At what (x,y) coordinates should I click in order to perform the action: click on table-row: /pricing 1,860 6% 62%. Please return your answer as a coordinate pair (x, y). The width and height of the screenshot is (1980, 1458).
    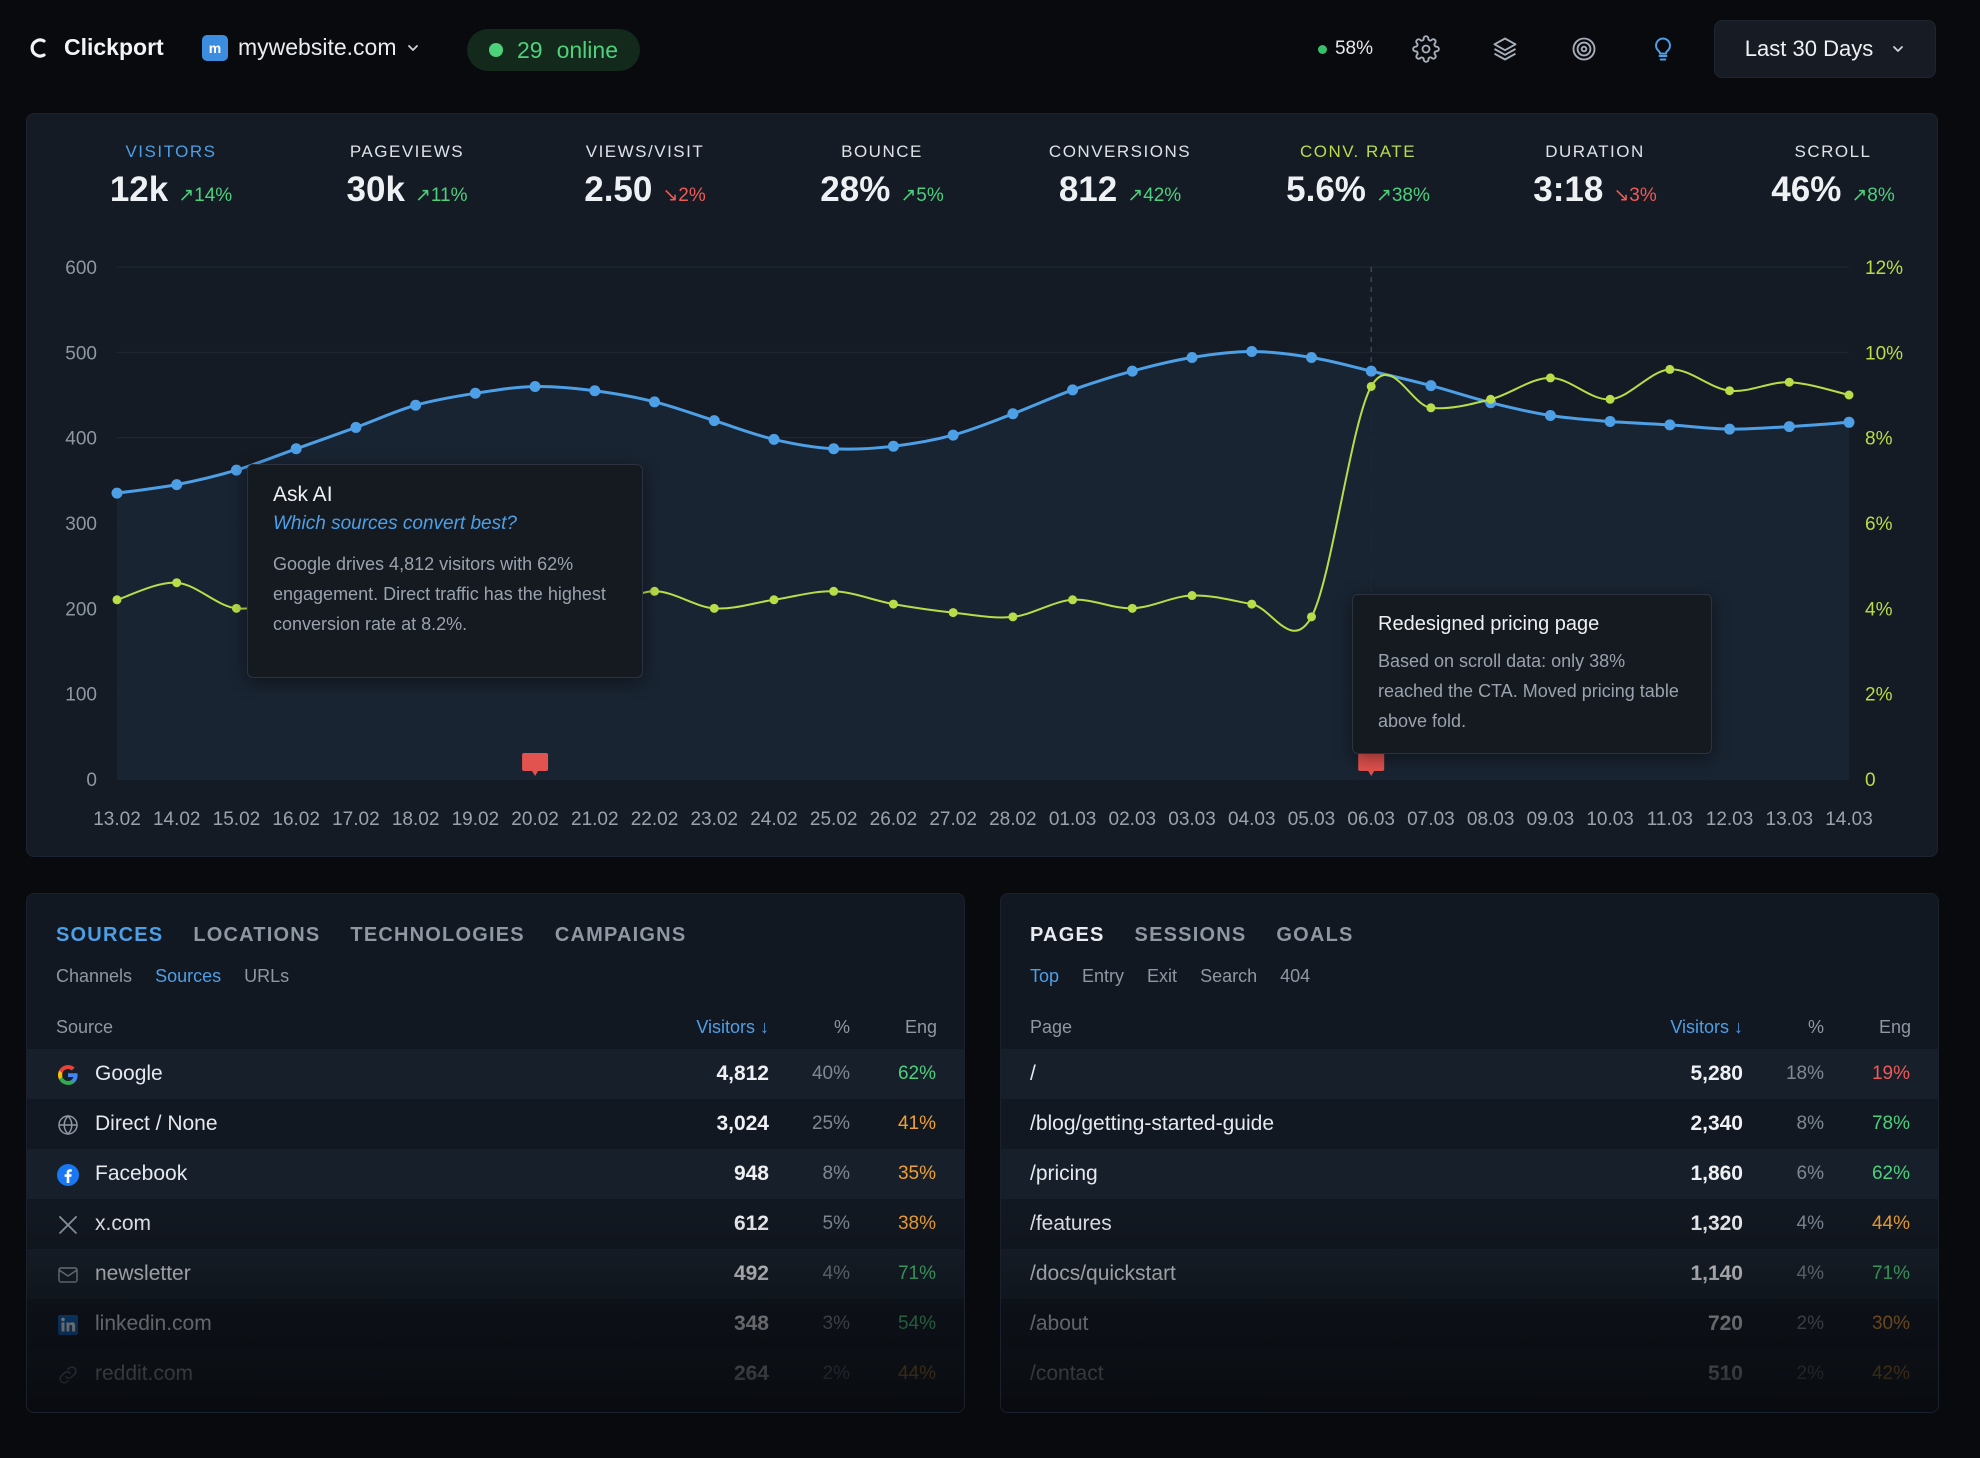
    Looking at the image, I should click on (1469, 1174).